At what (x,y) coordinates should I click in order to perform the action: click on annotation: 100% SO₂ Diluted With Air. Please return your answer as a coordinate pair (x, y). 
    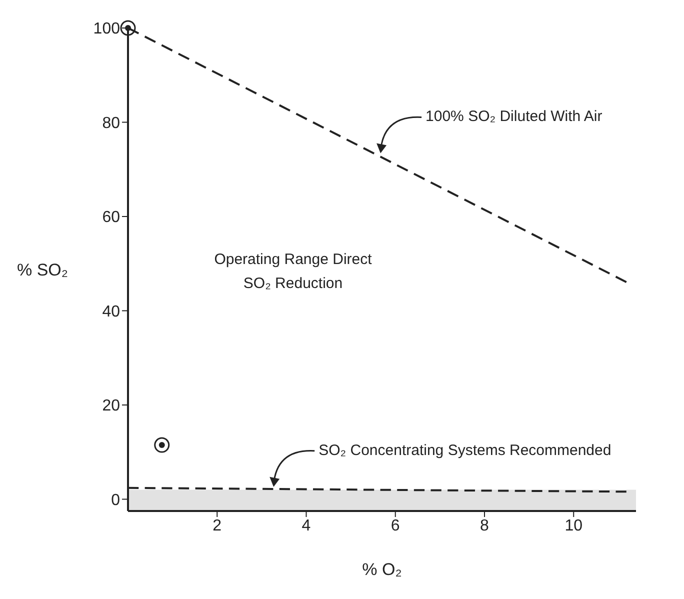
    Looking at the image, I should click on (514, 117).